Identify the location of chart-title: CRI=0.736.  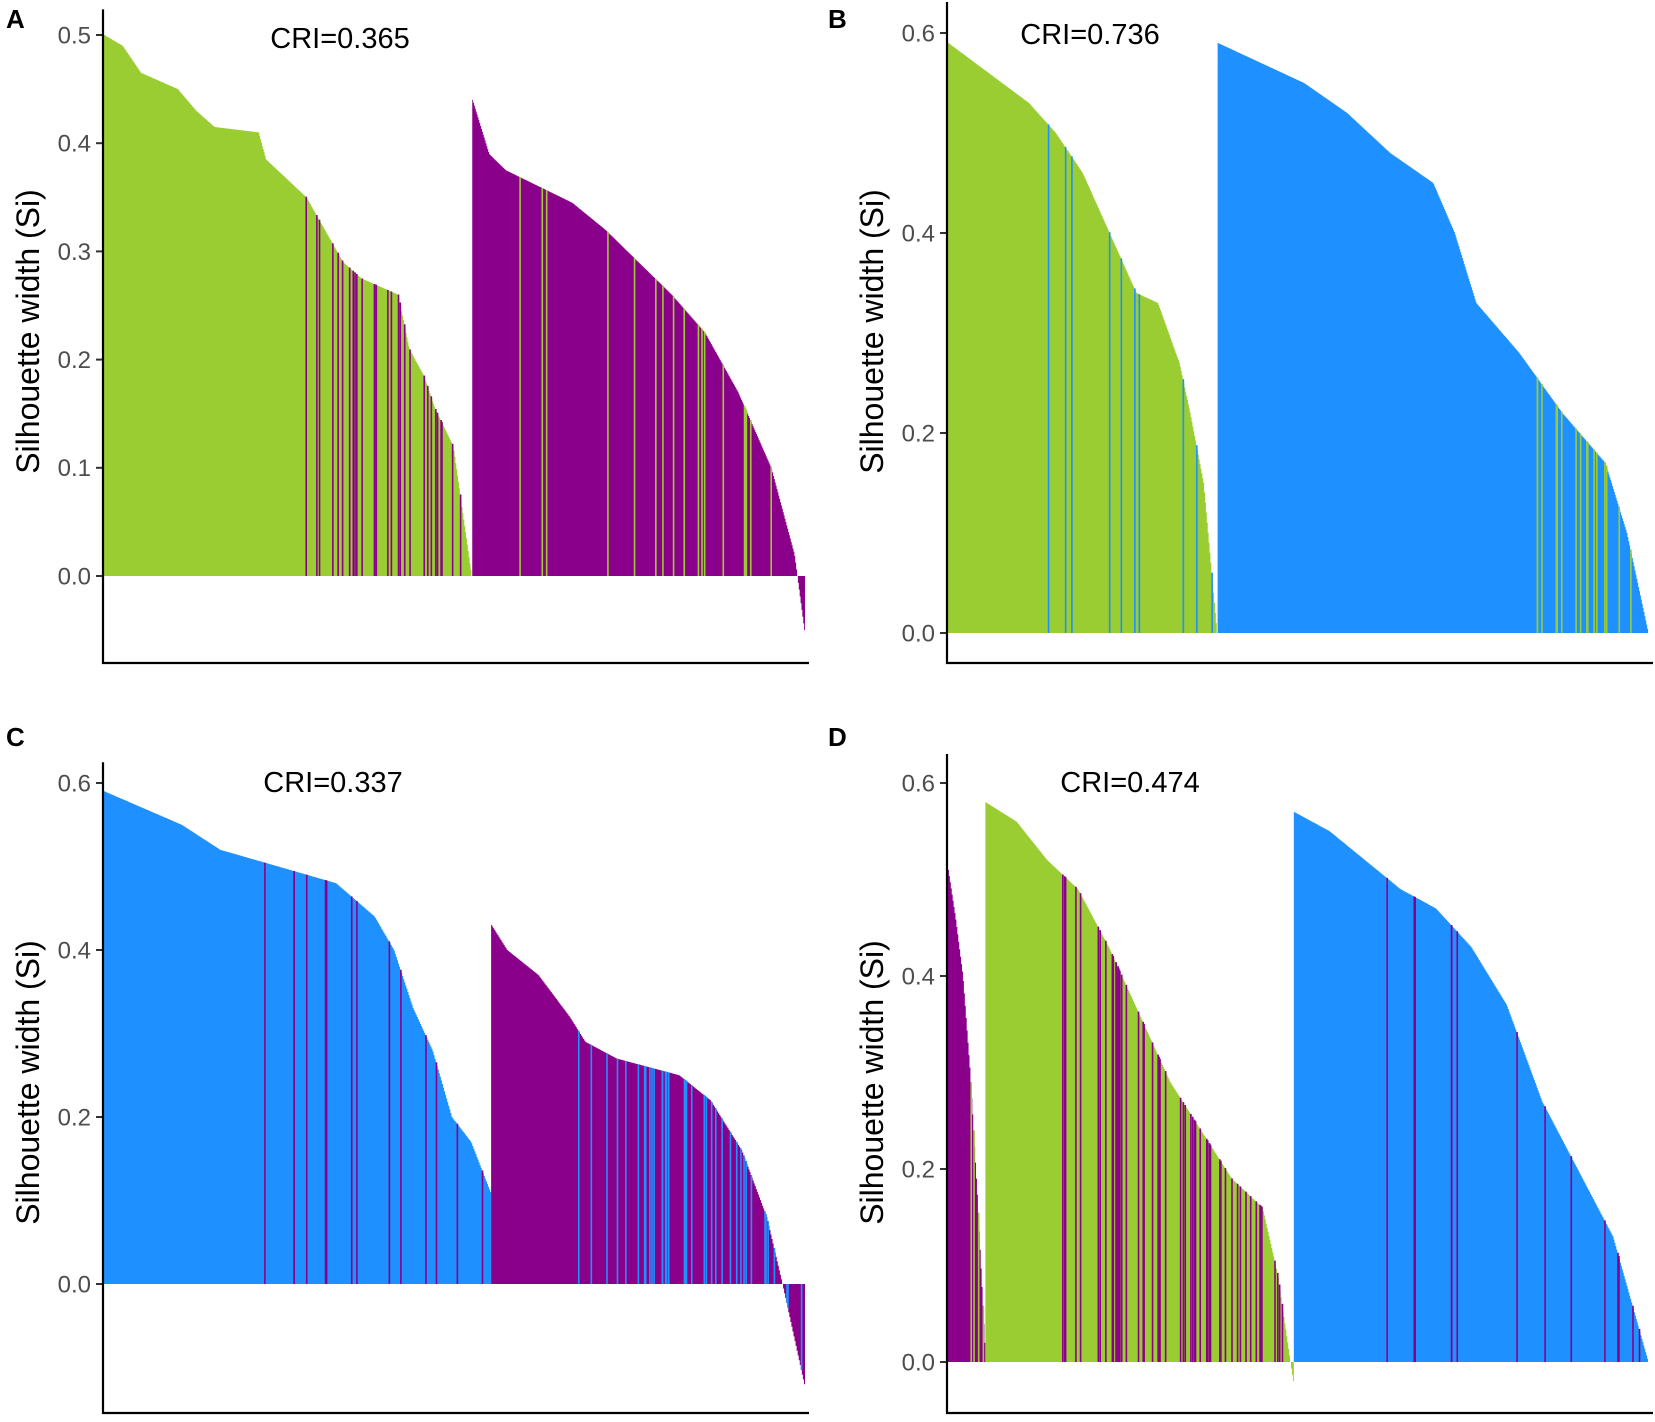
(1089, 35).